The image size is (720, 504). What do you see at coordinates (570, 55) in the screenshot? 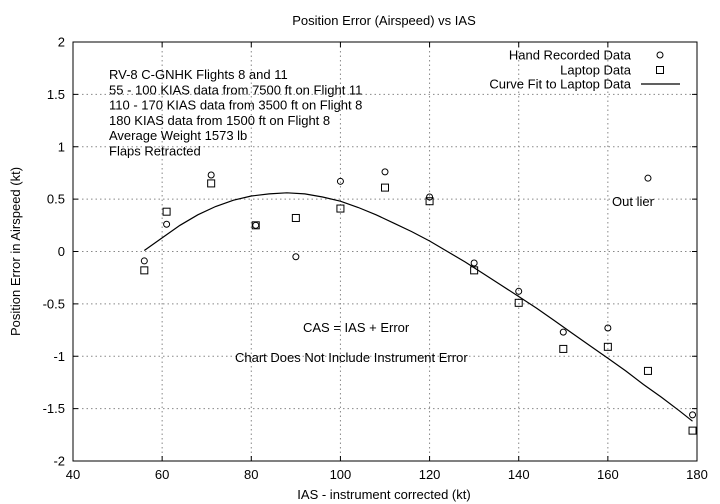
I see `legend-label: Hand Recorded Data` at bounding box center [570, 55].